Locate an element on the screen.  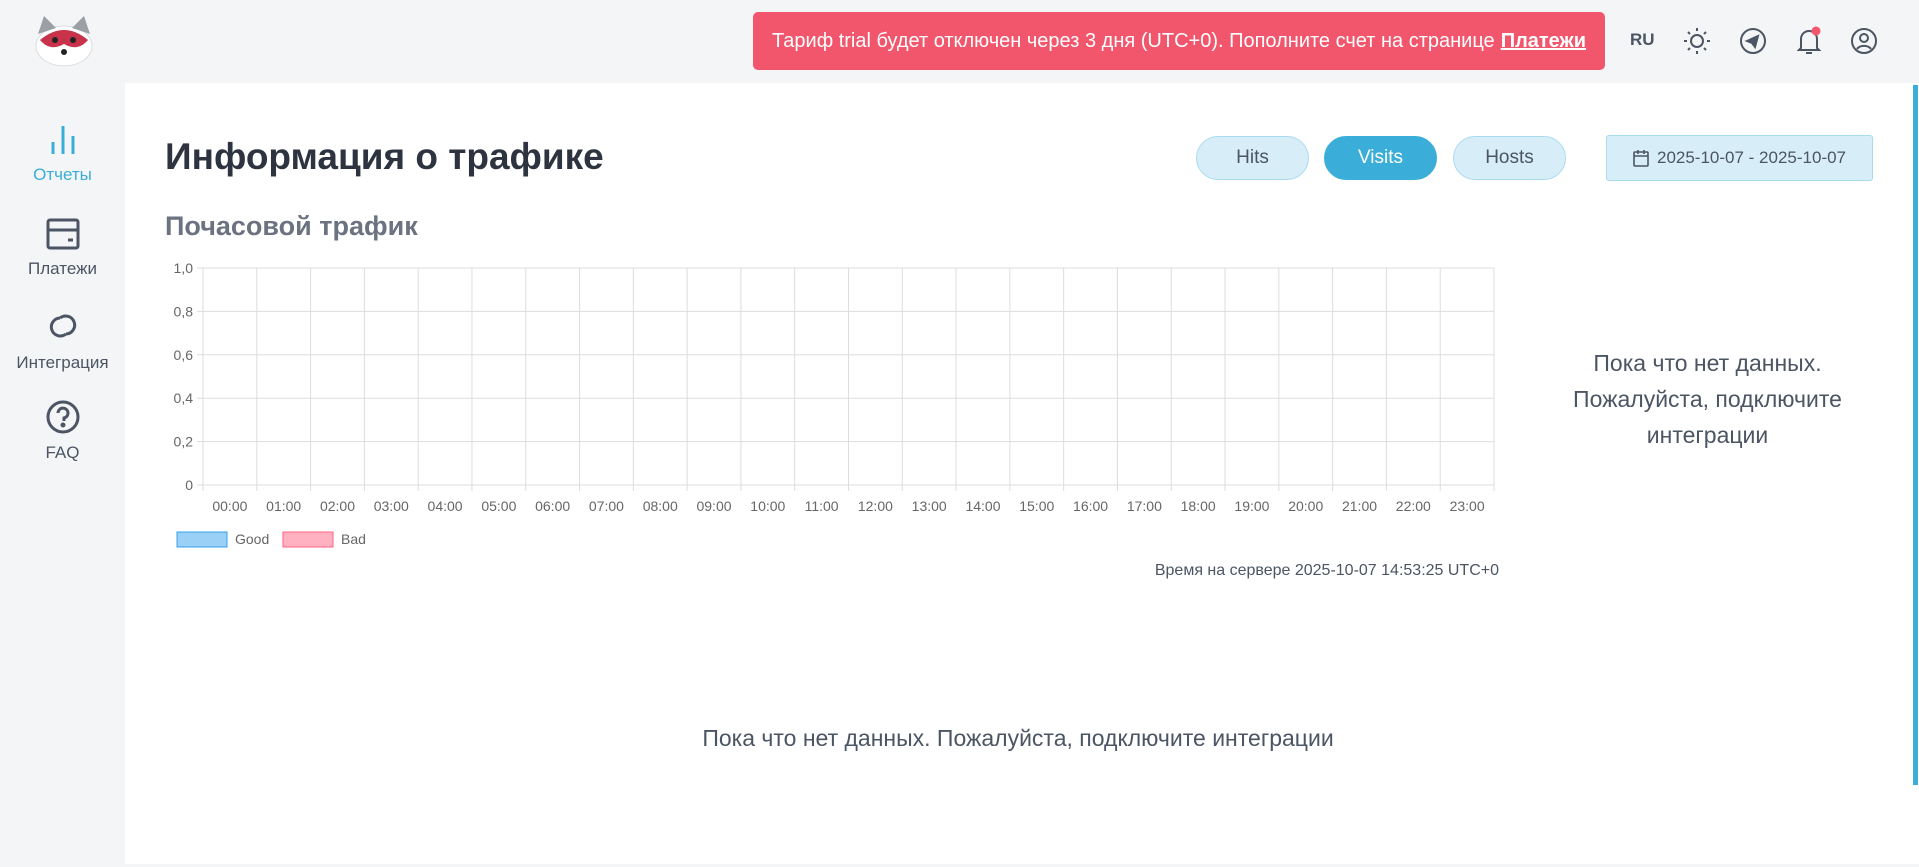
x-tick-label: 23:00 is located at coordinates (1467, 506).